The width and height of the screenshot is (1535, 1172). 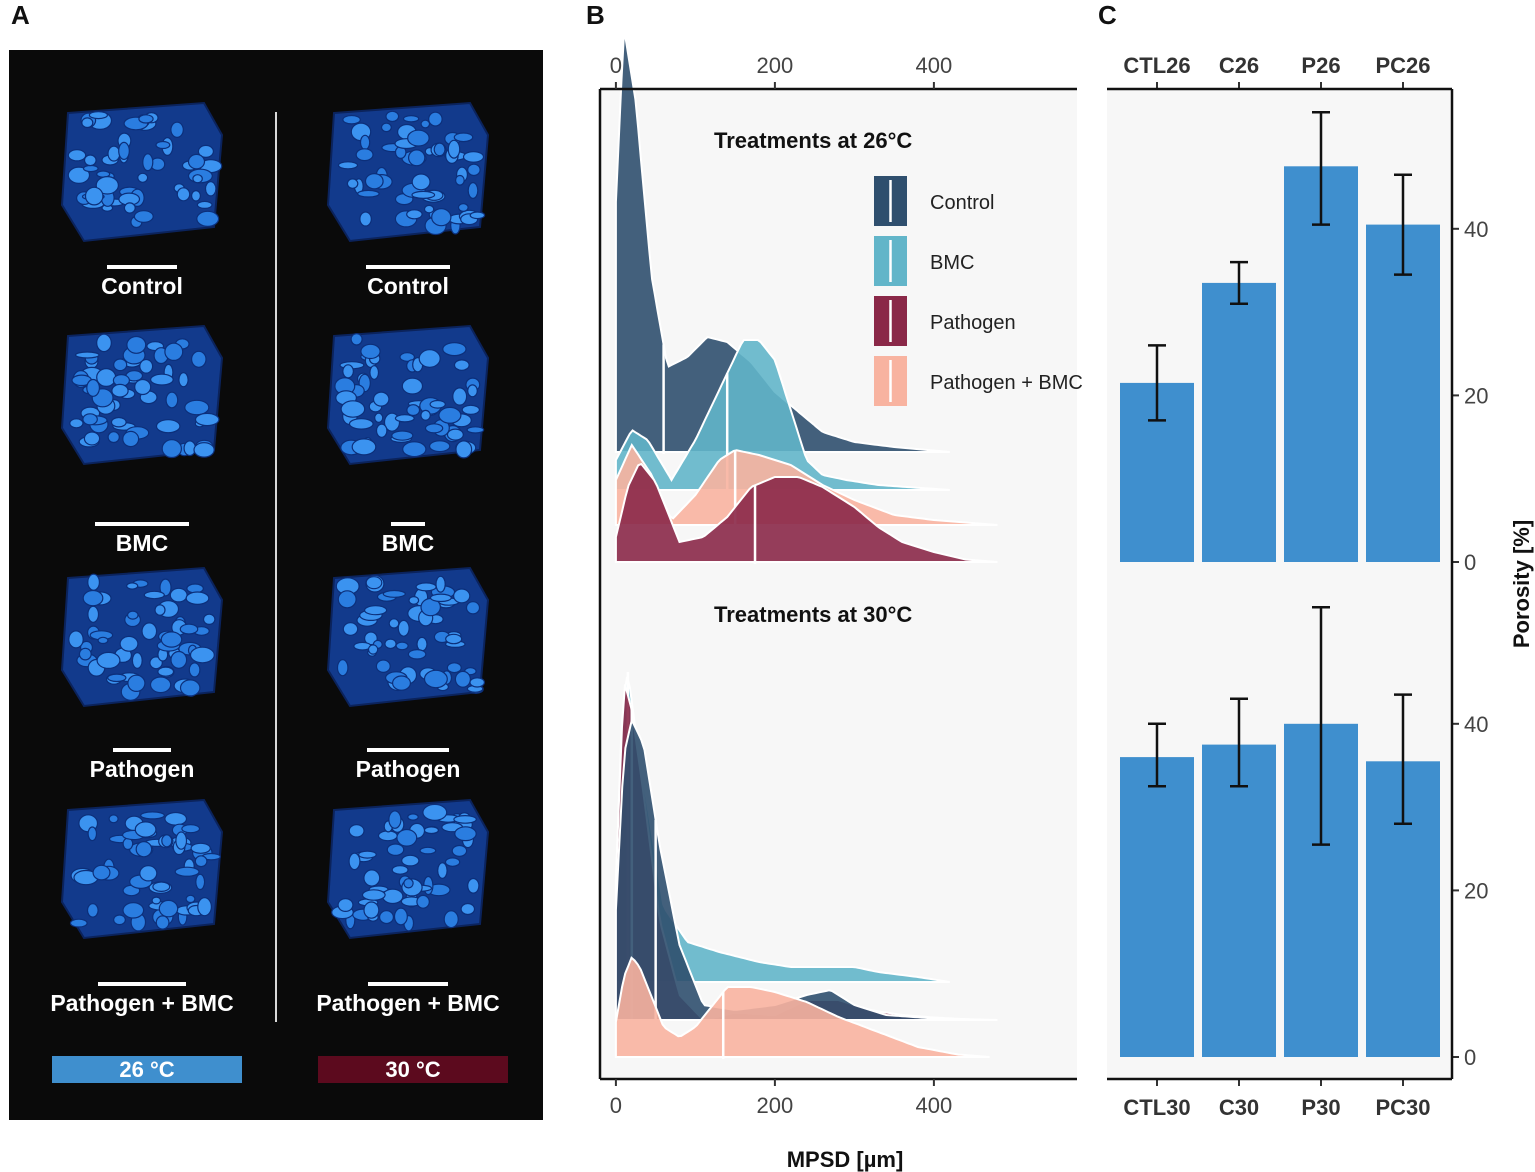 What do you see at coordinates (20, 15) in the screenshot?
I see `panel-label-a: A` at bounding box center [20, 15].